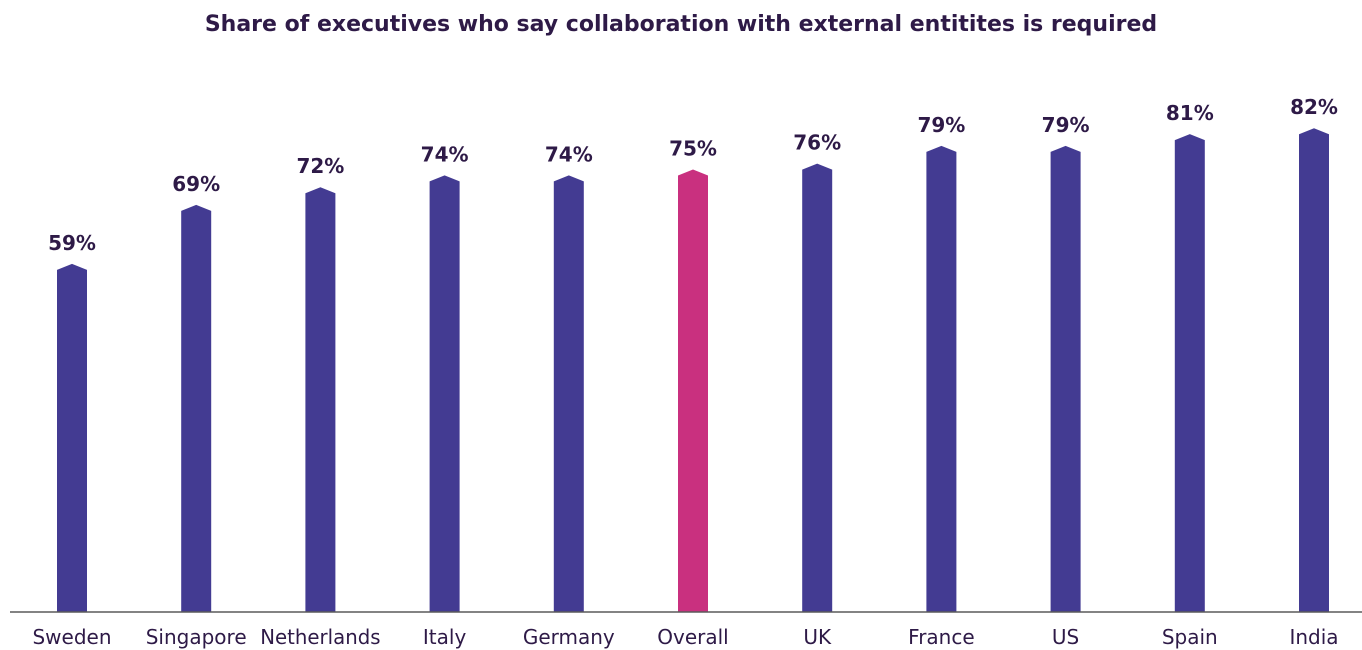  What do you see at coordinates (320, 637) in the screenshot?
I see `x-tick-label-netherlands: Netherlands` at bounding box center [320, 637].